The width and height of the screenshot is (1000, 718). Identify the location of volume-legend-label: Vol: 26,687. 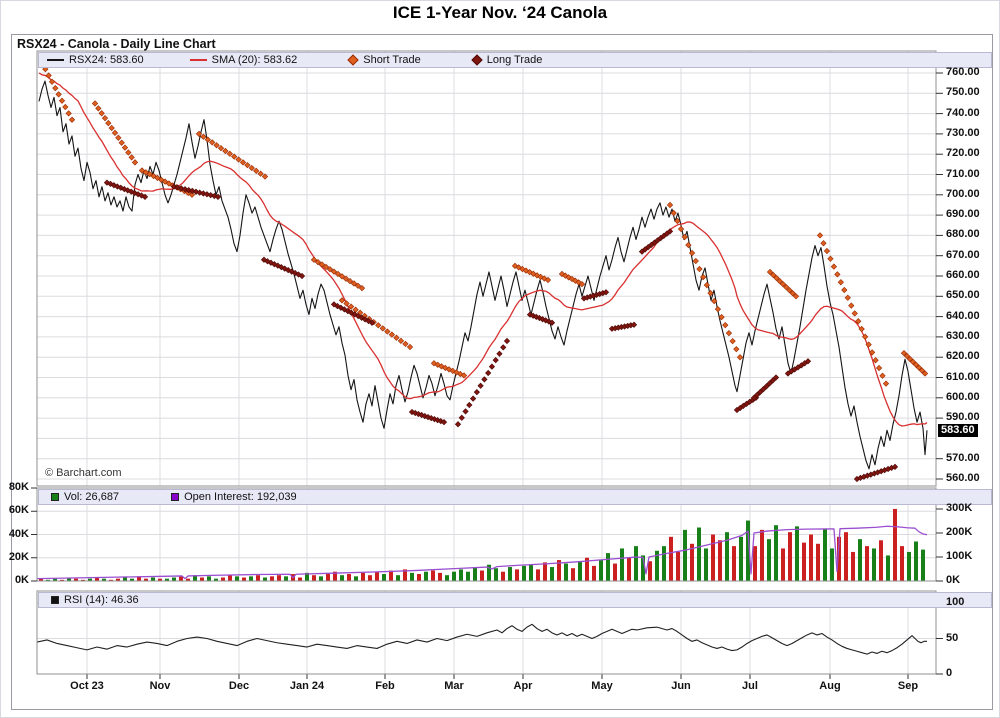
(92, 497).